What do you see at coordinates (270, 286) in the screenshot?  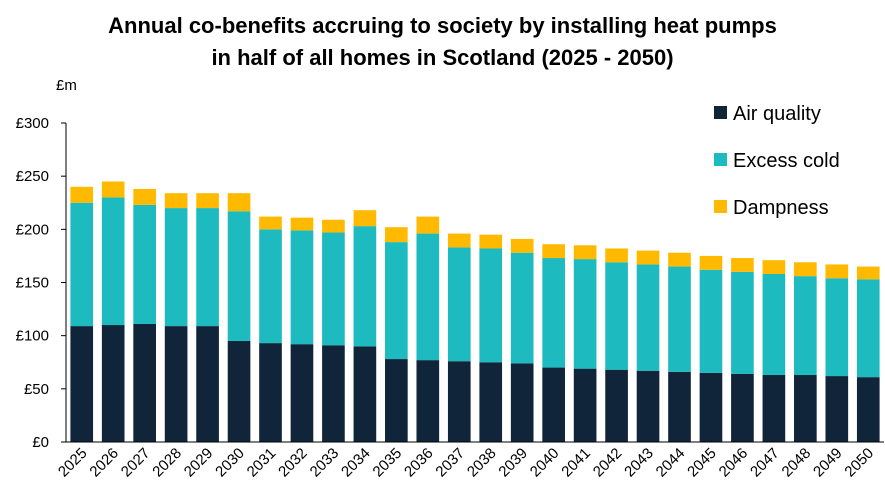 I see `bar-excess-cold-2031` at bounding box center [270, 286].